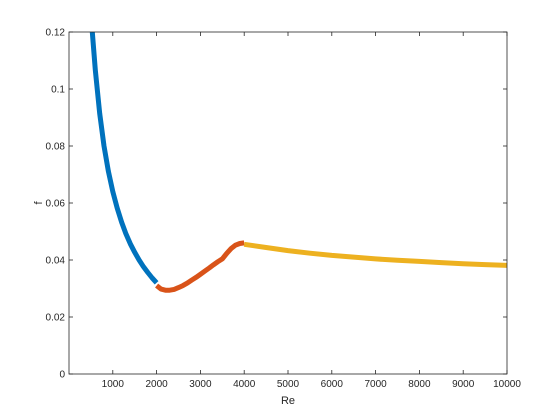 This screenshot has width=560, height=420. I want to click on x-tick-label: 4000, so click(244, 384).